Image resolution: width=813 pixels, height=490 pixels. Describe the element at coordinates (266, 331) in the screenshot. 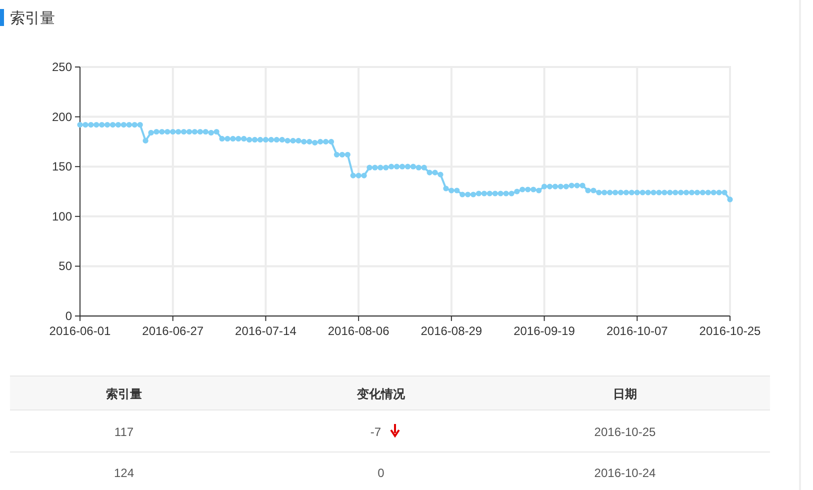

I see `x-tick-label: 2016-07-14` at that location.